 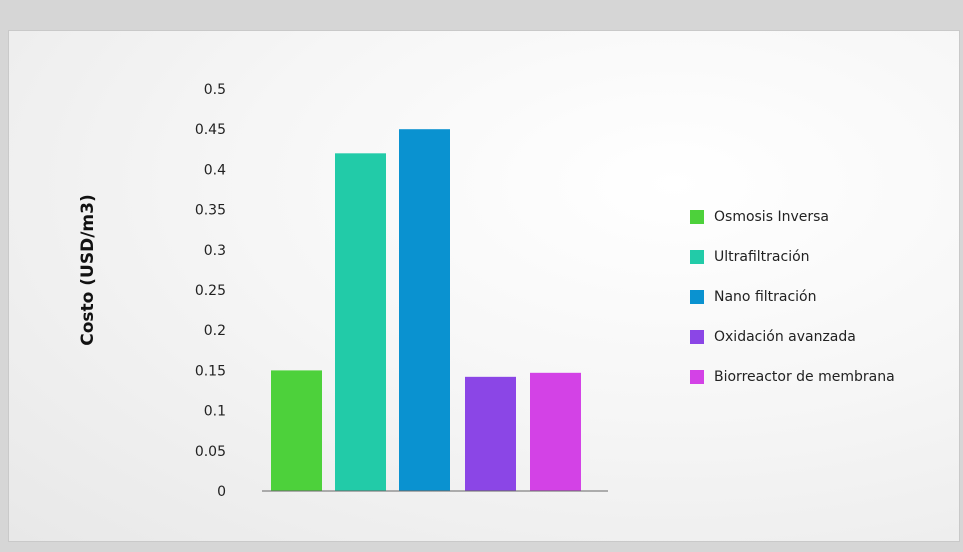 I want to click on legend-label: Nano filtración, so click(x=765, y=297).